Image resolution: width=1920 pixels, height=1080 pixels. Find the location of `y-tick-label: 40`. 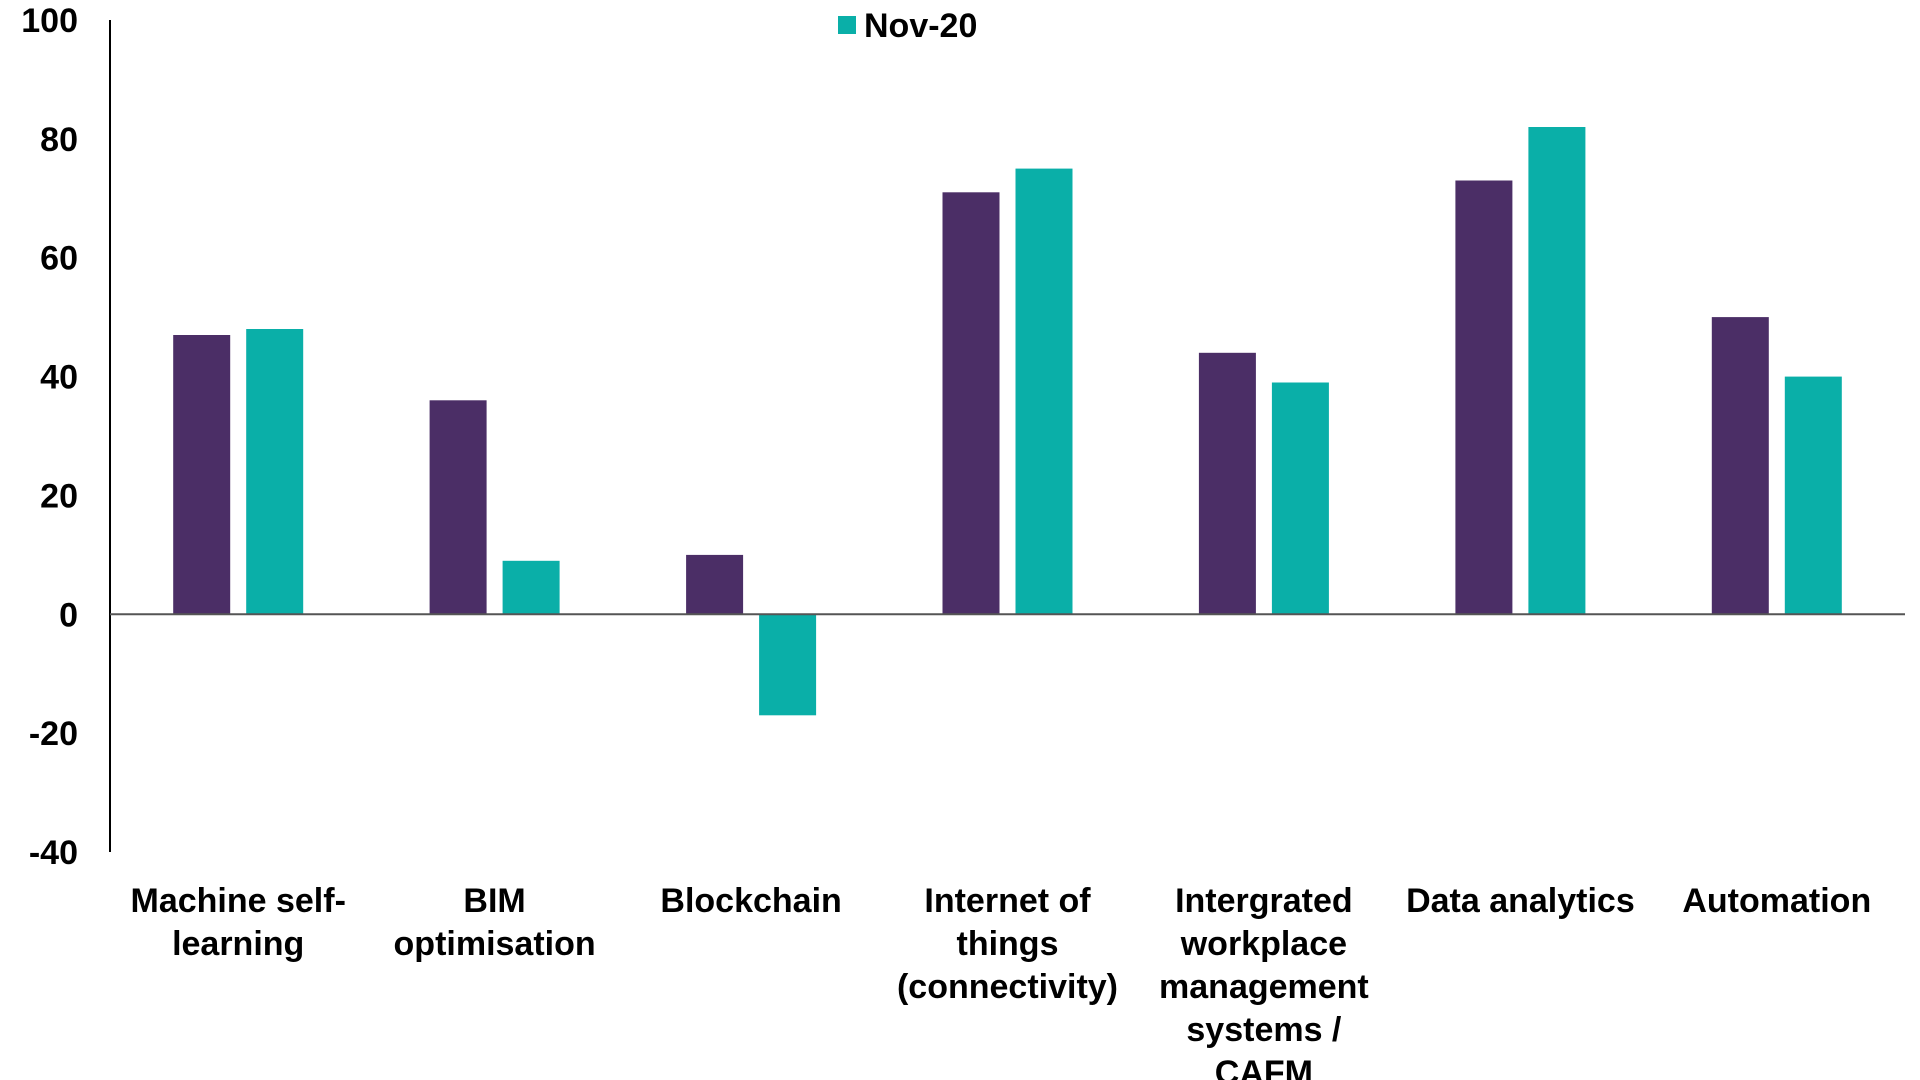

y-tick-label: 40 is located at coordinates (59, 378).